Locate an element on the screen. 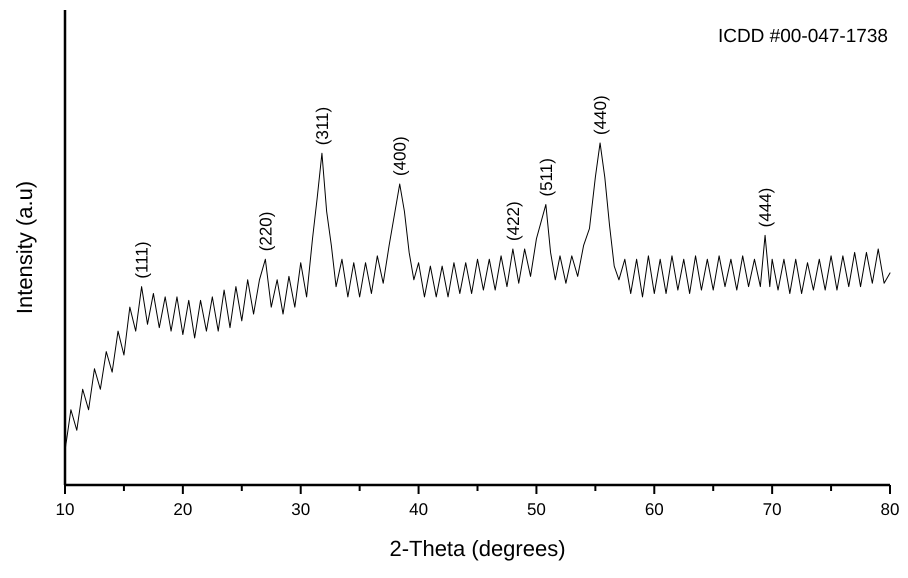 This screenshot has width=908, height=578. annotation: (440) is located at coordinates (600, 115).